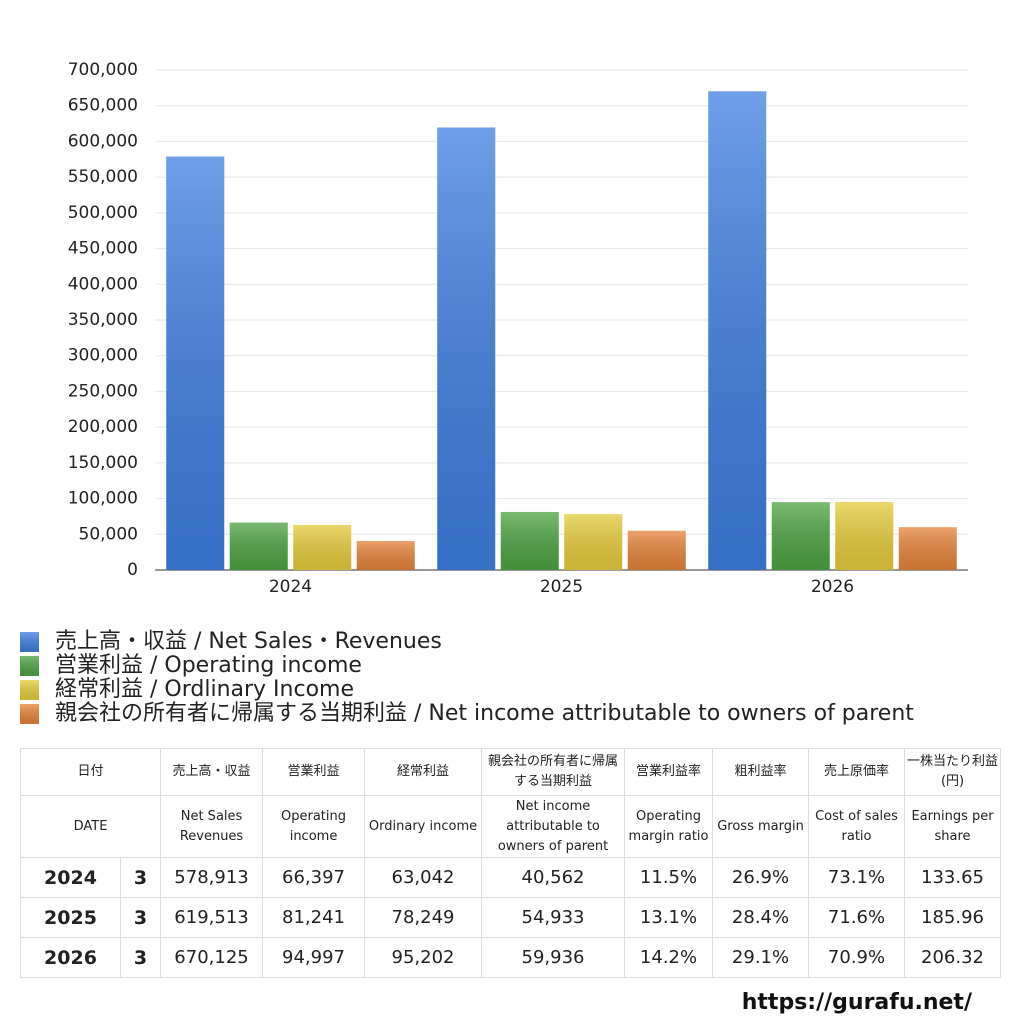 The height and width of the screenshot is (1024, 1024). I want to click on table-cell: 13.1%, so click(669, 917).